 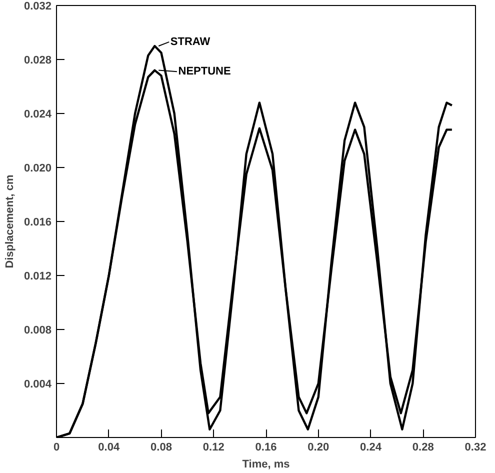 I want to click on x-tick-label: 0.12, so click(x=213, y=448).